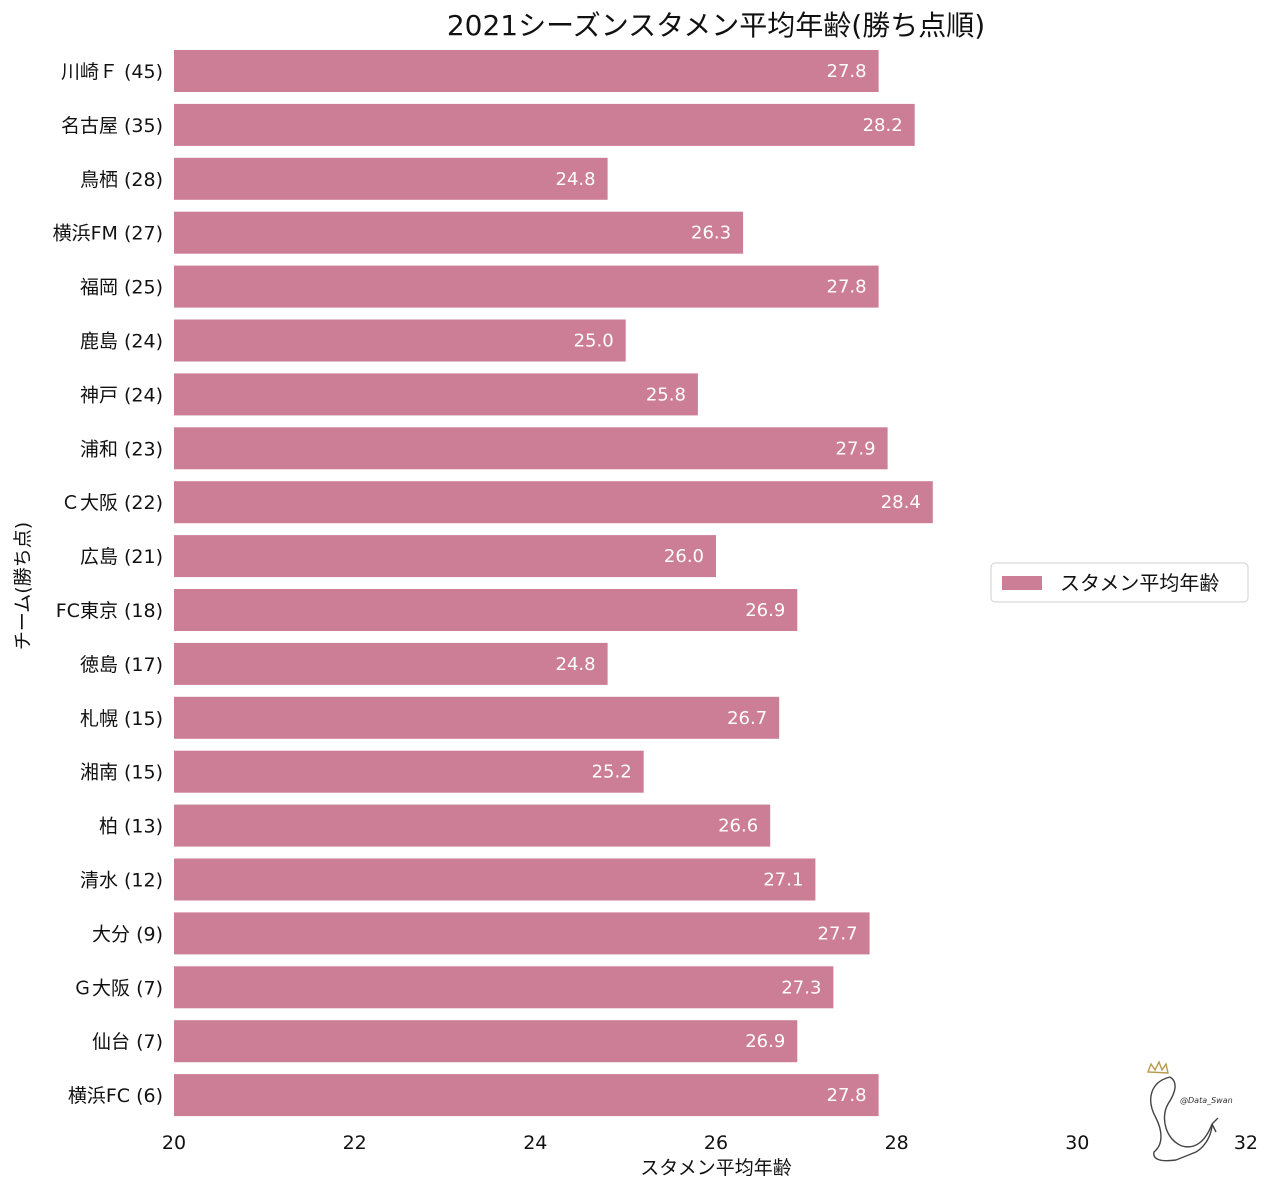 The height and width of the screenshot is (1189, 1282). Describe the element at coordinates (112, 503) in the screenshot. I see `category-label: Ｃ大阪 (22)` at that location.